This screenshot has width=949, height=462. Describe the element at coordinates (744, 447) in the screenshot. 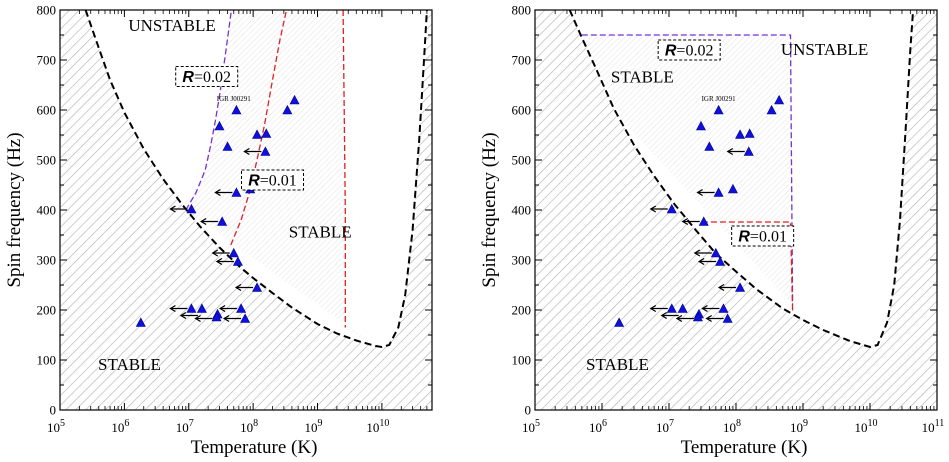

I see `x-axis-label: Temperature (K)` at that location.